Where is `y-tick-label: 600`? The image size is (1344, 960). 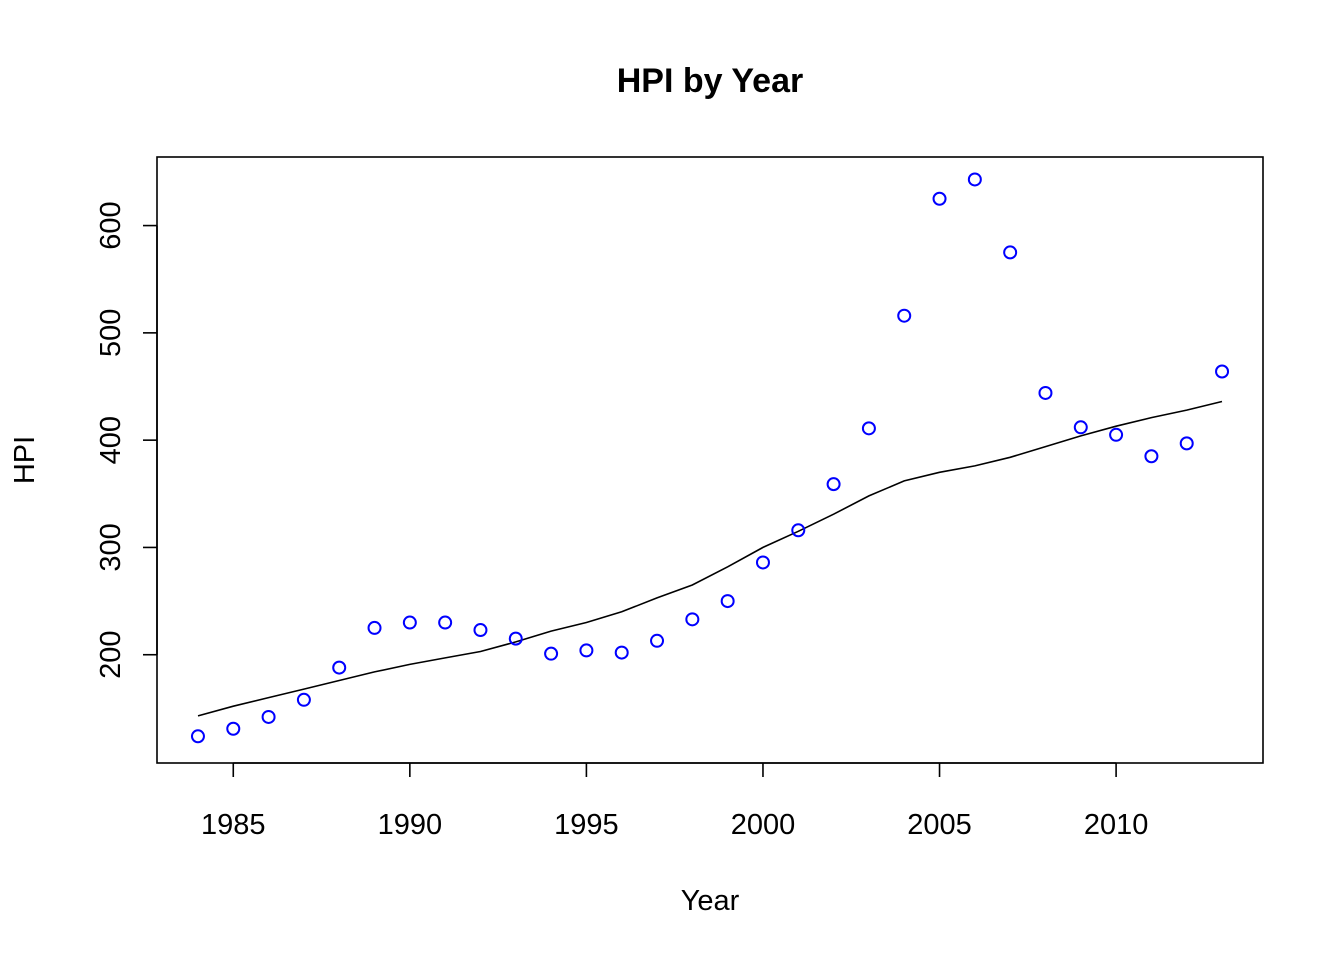
y-tick-label: 600 is located at coordinates (111, 225).